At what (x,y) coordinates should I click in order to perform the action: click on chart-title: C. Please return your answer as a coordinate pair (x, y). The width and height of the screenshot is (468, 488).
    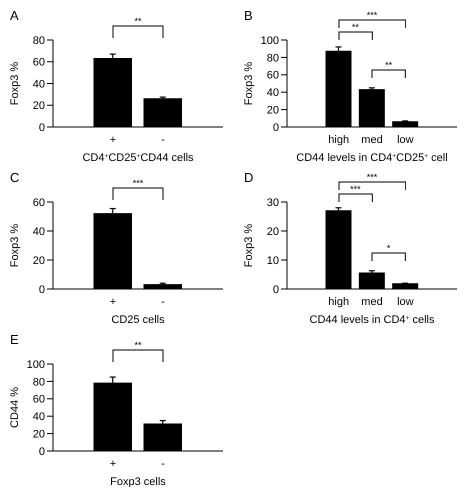
    Looking at the image, I should click on (15, 177).